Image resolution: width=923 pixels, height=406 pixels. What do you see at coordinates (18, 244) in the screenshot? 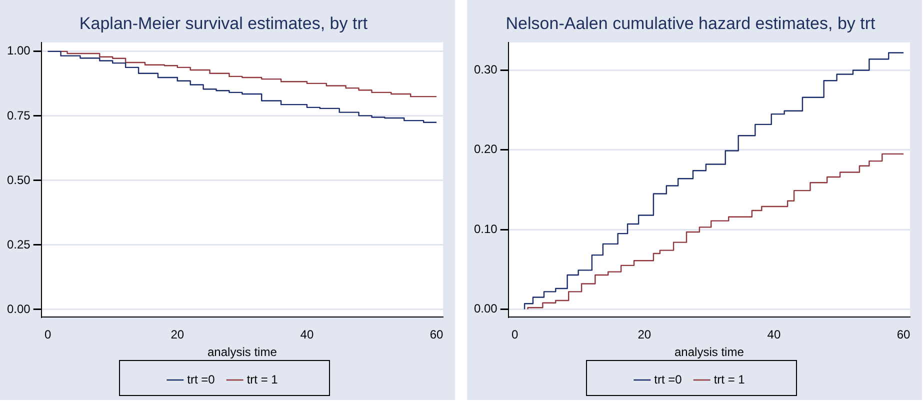
I see `y-tick-label: 0.25` at bounding box center [18, 244].